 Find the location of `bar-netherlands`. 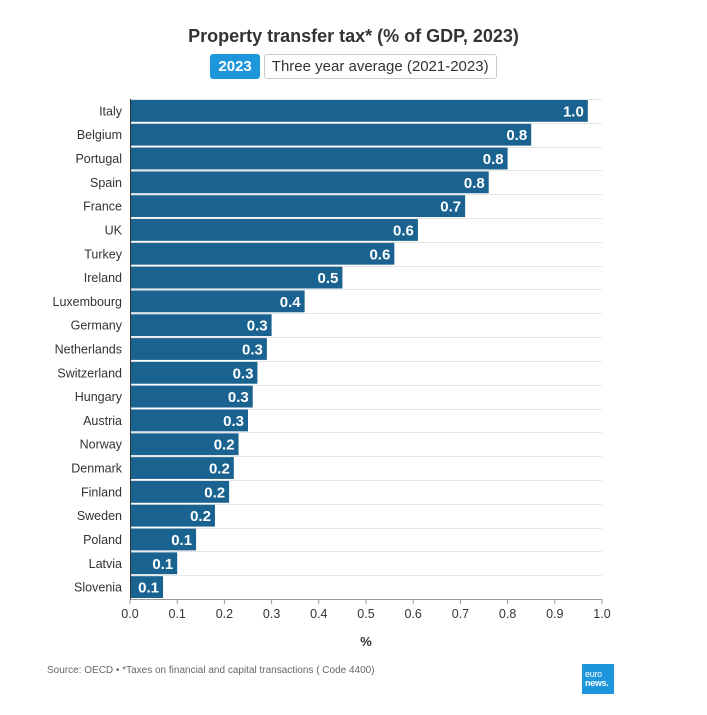

bar-netherlands is located at coordinates (198, 349).